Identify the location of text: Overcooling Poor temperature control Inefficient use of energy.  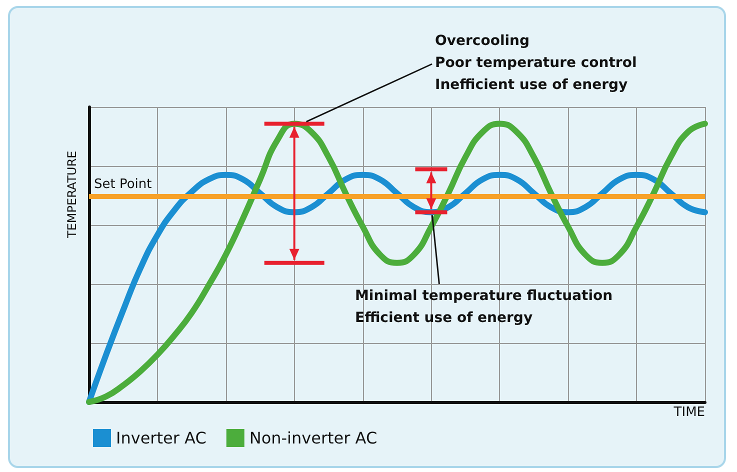
(536, 63).